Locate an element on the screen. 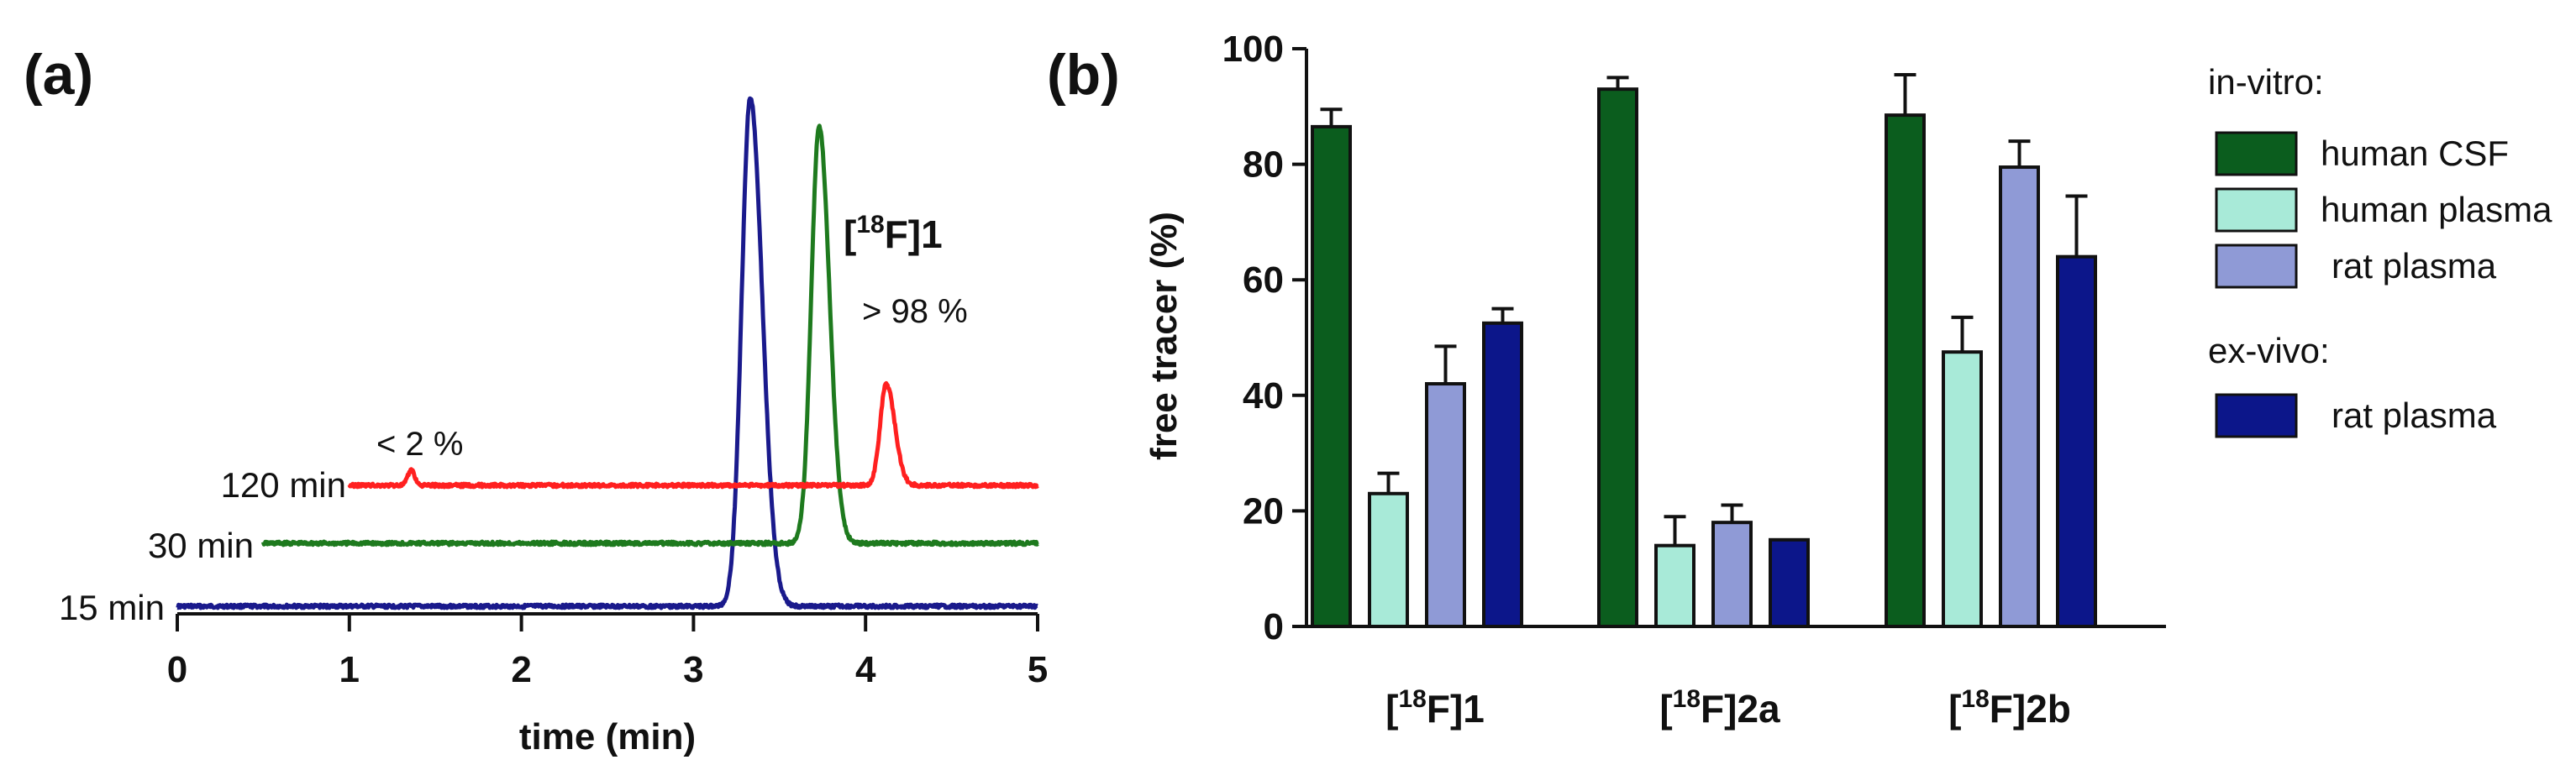 Image resolution: width=2576 pixels, height=765 pixels. trace-label-120min: 120 min is located at coordinates (283, 485).